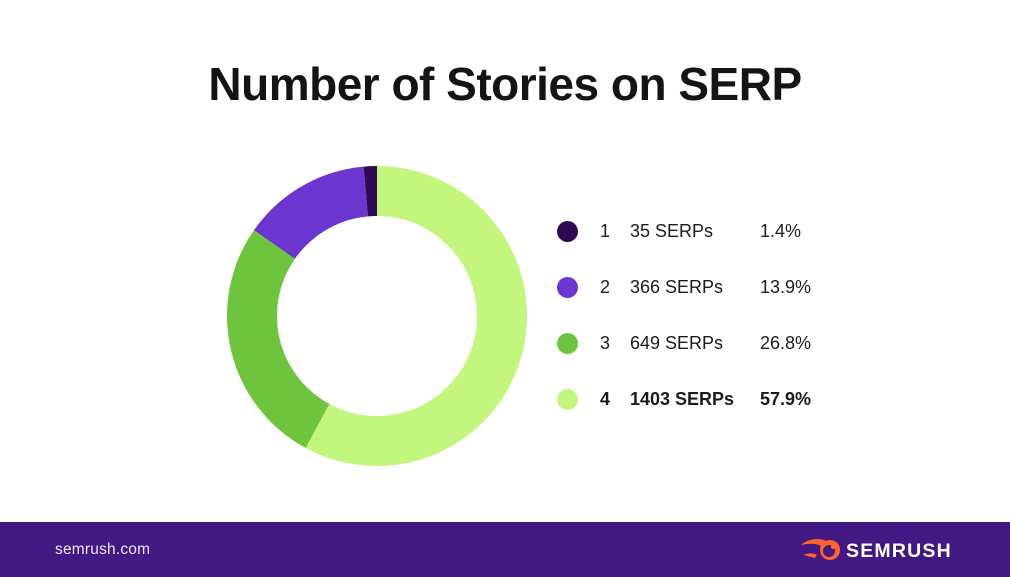 The width and height of the screenshot is (1010, 577). What do you see at coordinates (677, 287) in the screenshot?
I see `legend-value: 366 SERPs` at bounding box center [677, 287].